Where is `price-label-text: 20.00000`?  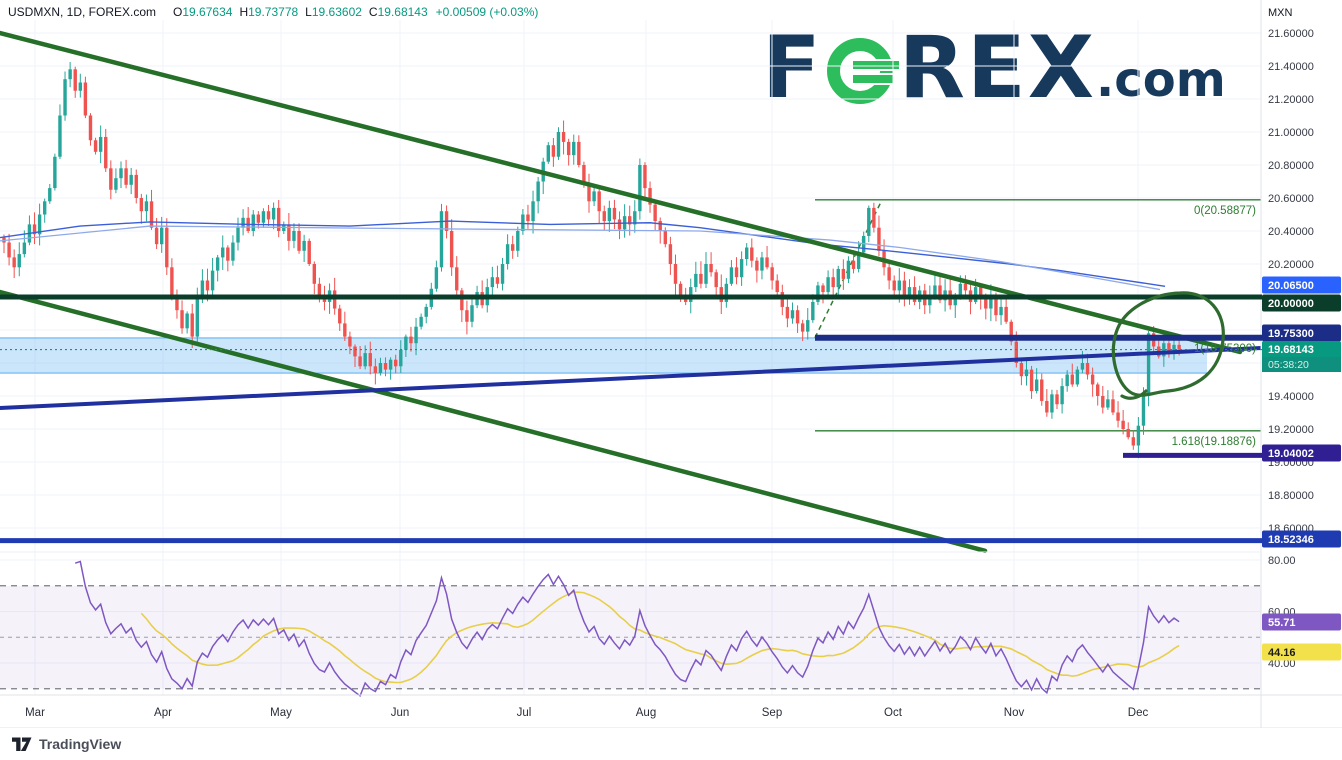
price-label-text: 20.00000 is located at coordinates (1291, 304).